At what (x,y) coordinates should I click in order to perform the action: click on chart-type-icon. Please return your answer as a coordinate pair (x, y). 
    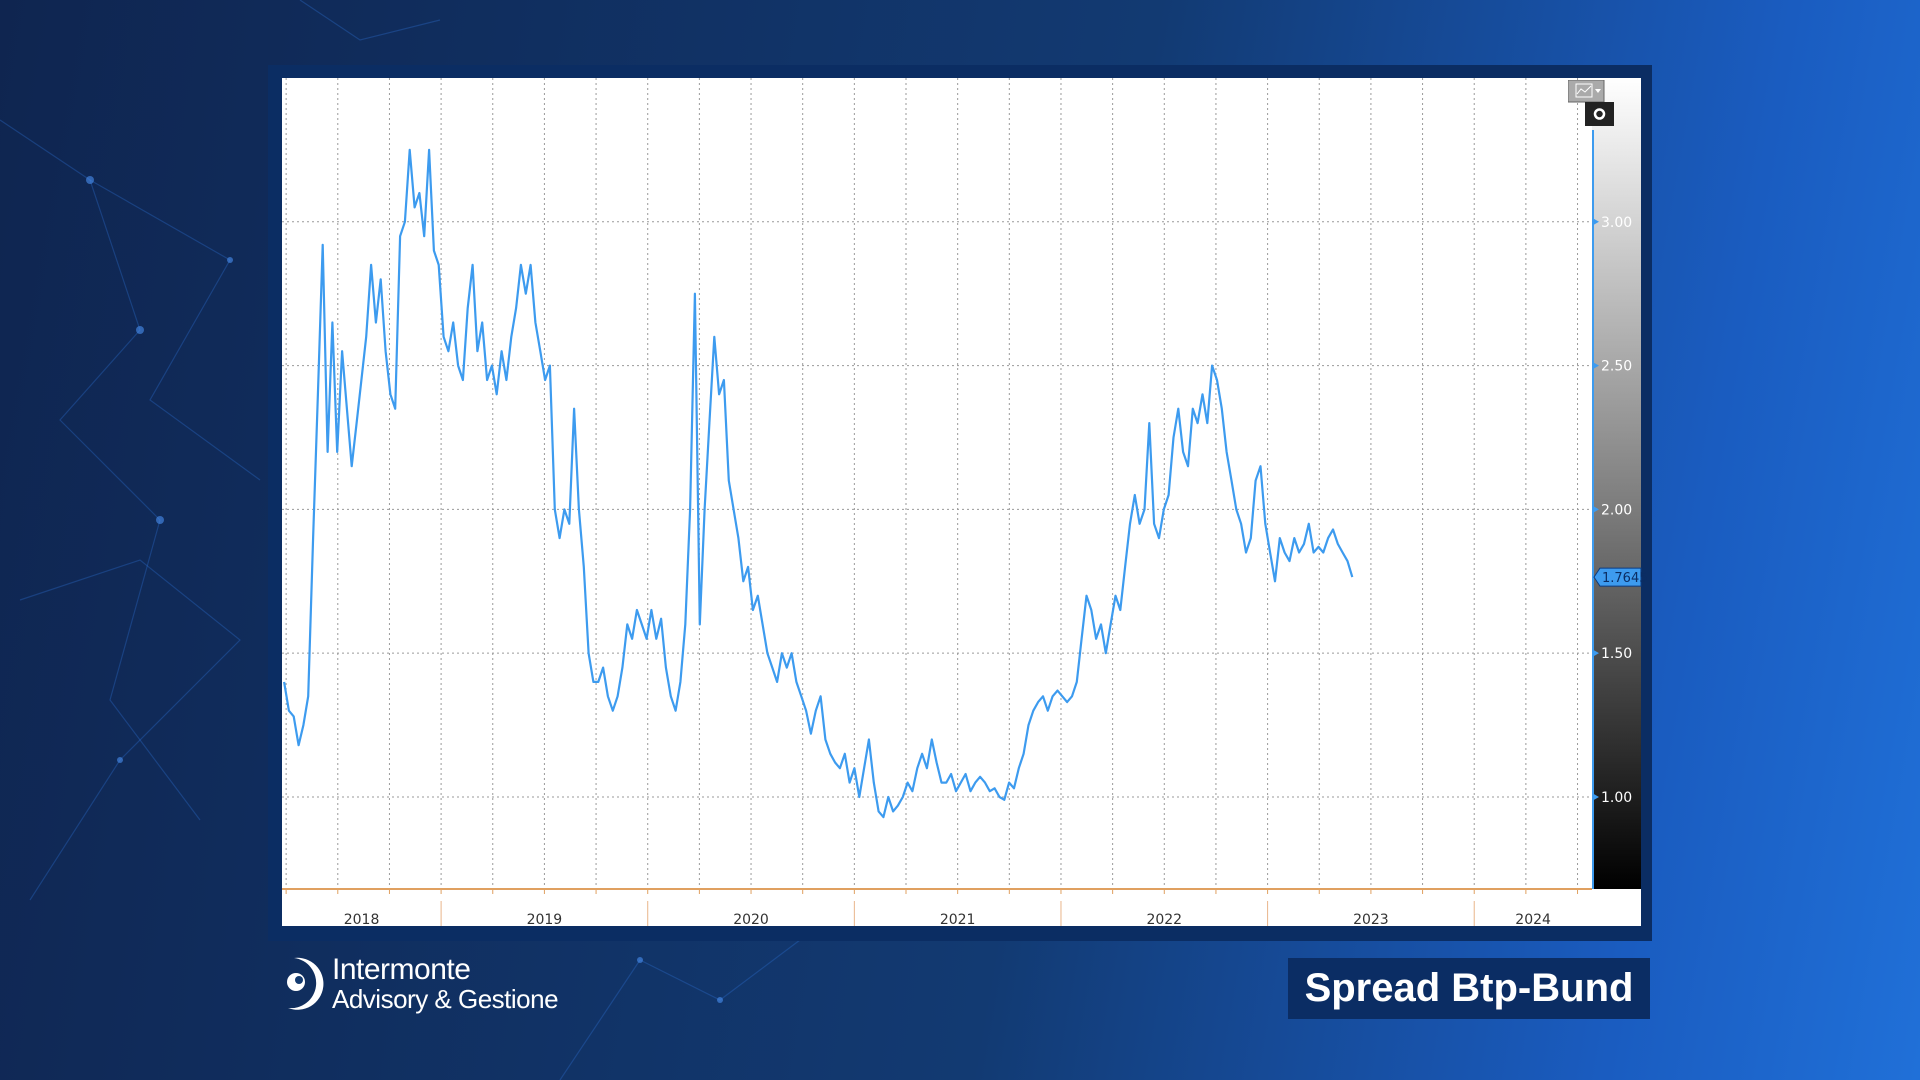
    Looking at the image, I should click on (1586, 91).